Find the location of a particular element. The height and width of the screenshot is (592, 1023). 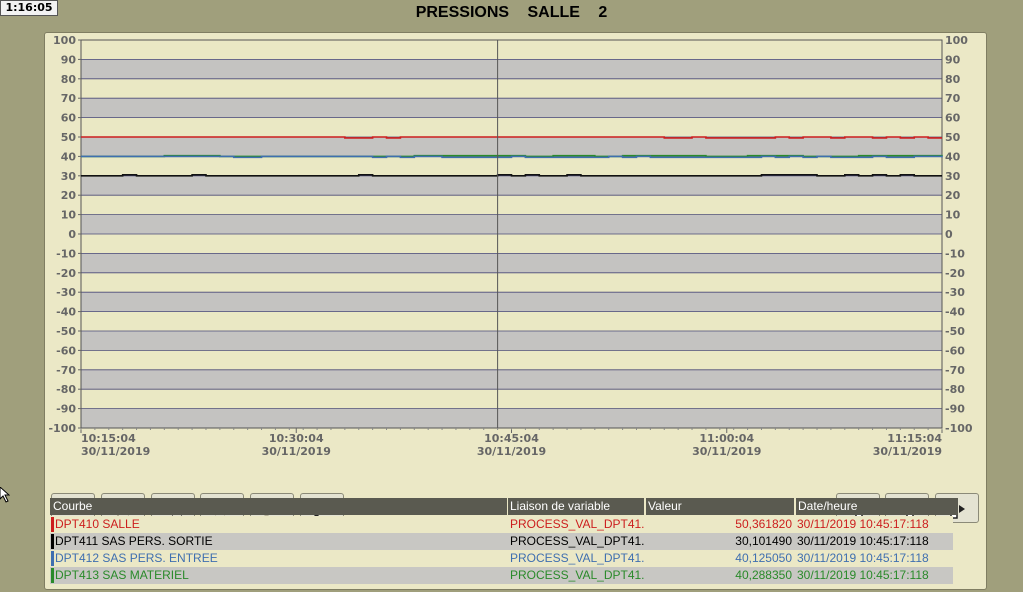

y-tick-label-left: 60 is located at coordinates (69, 118).